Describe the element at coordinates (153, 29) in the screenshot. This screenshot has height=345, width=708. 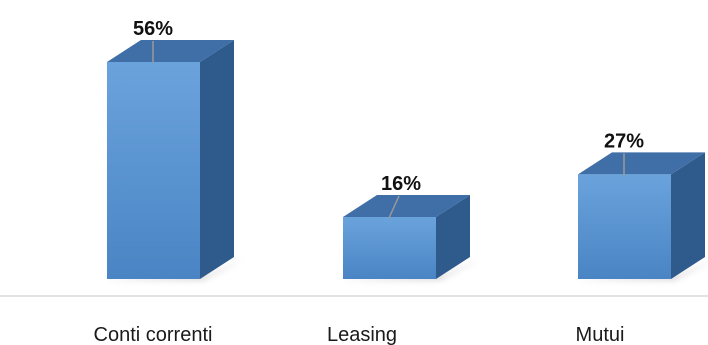
I see `data-label: 56%` at that location.